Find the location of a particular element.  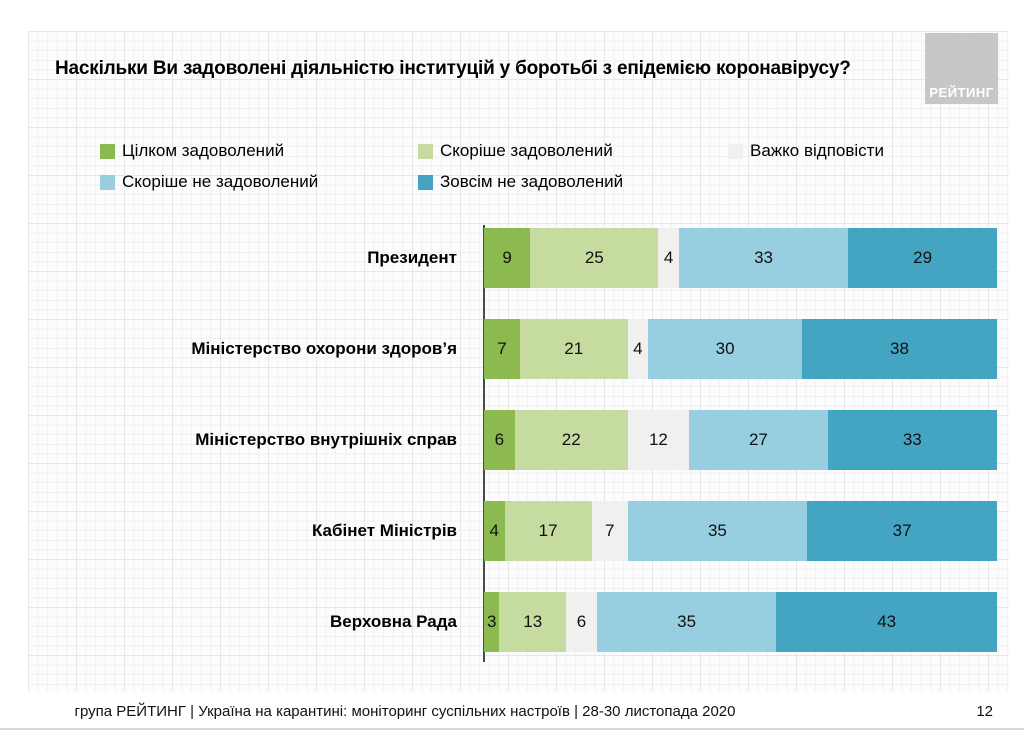

rating-group-logo: РЕЙТИНГ is located at coordinates (961, 68).